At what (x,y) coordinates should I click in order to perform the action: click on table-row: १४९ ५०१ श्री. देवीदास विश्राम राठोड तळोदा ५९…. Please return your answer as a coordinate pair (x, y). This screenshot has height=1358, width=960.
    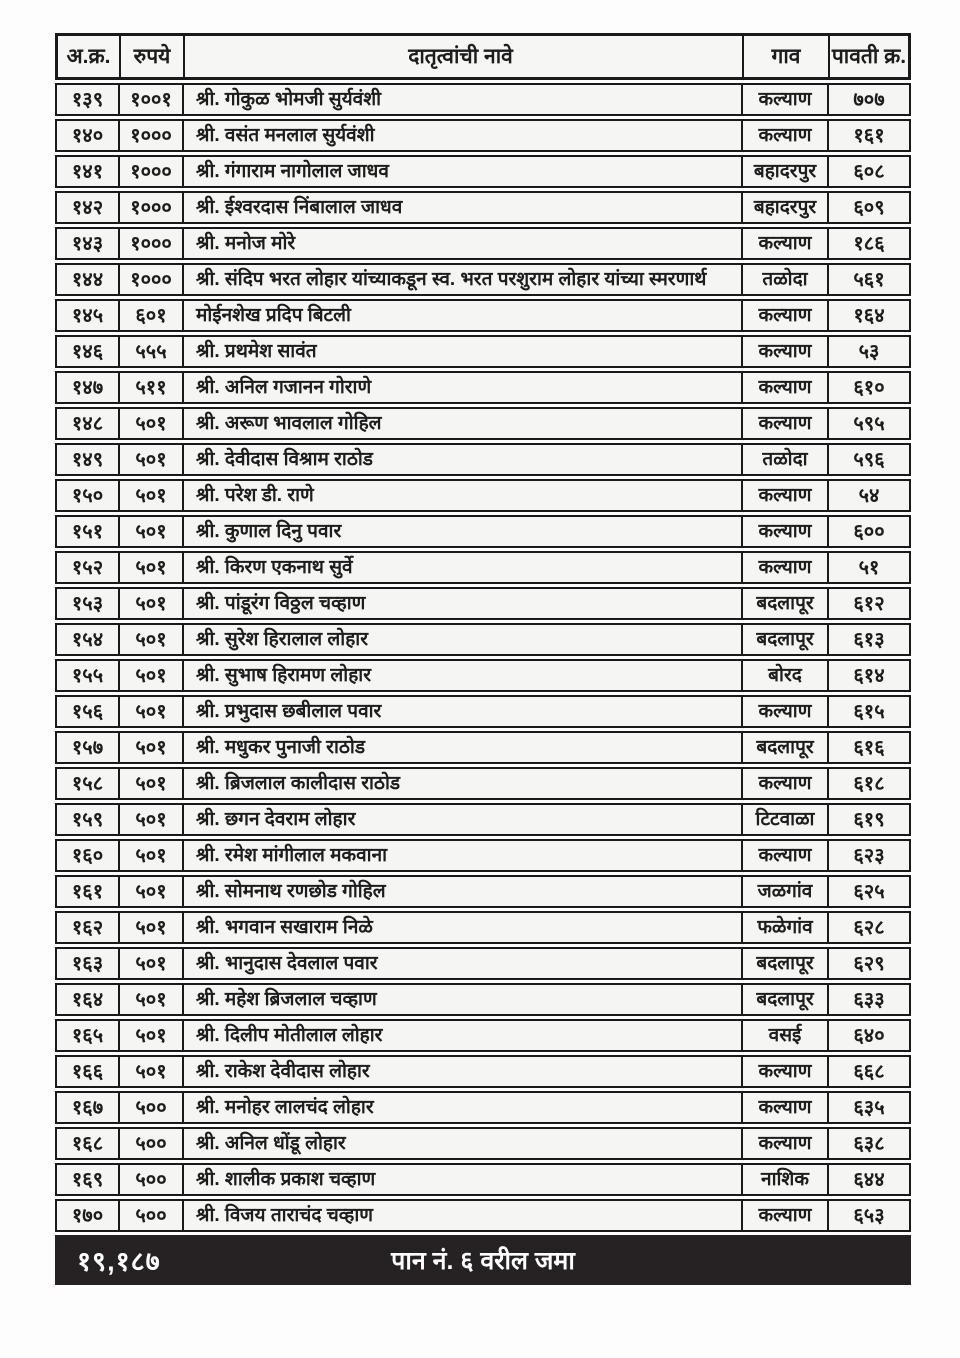
    Looking at the image, I should click on (483, 459).